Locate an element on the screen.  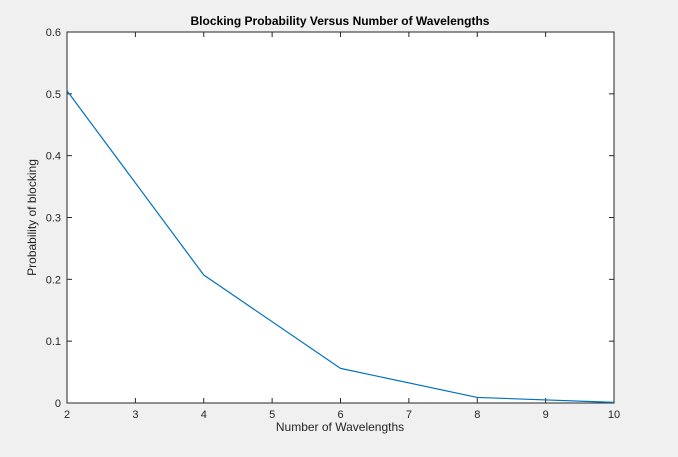
x-tick-label: 9 is located at coordinates (546, 415).